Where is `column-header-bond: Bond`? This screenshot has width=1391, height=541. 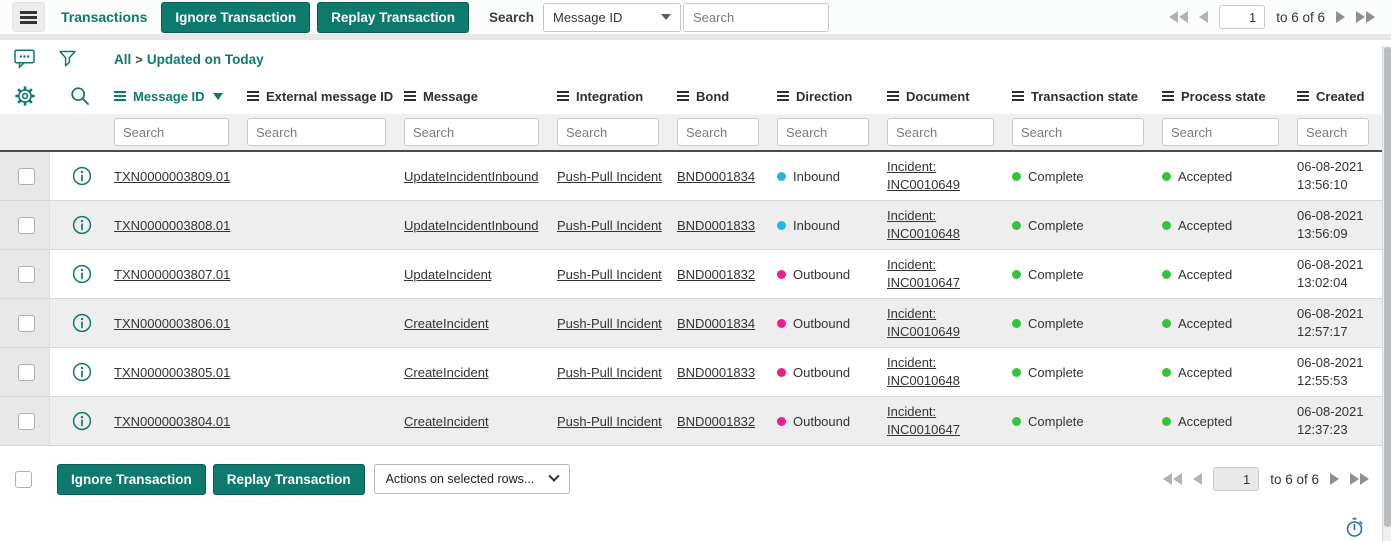 column-header-bond: Bond is located at coordinates (723, 96).